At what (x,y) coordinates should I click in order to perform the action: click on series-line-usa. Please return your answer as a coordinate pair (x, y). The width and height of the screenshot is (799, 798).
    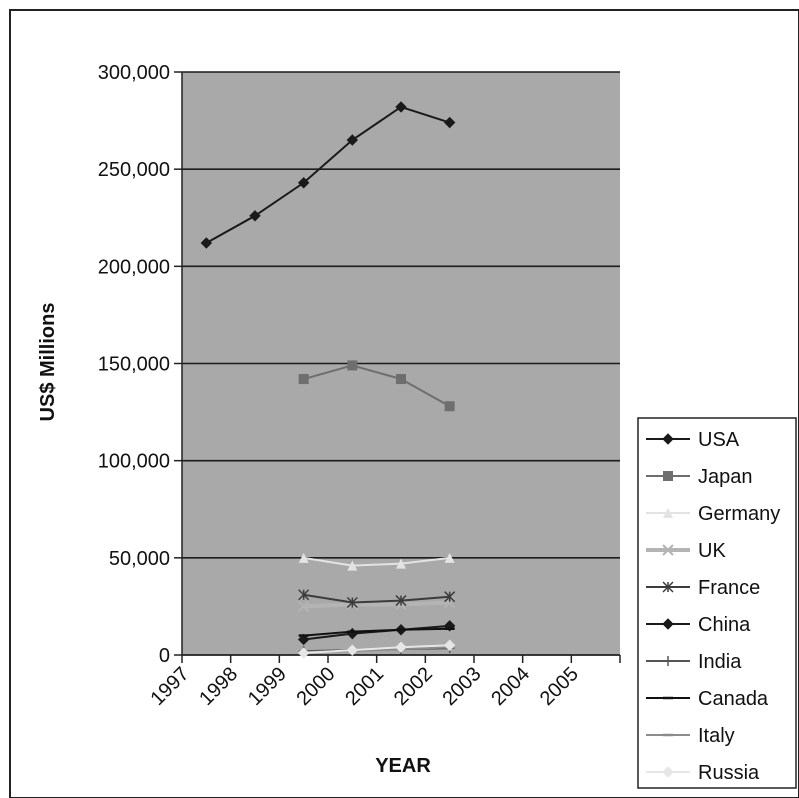
    Looking at the image, I should click on (327, 174).